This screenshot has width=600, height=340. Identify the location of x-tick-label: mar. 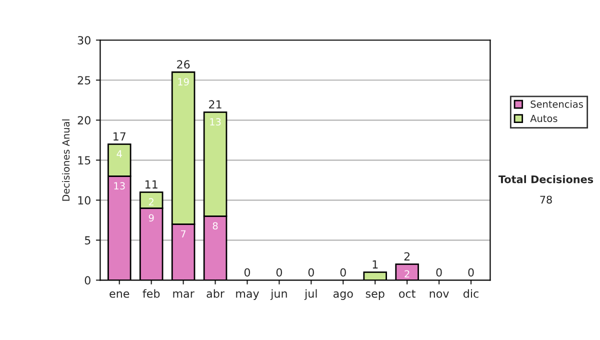
(183, 294).